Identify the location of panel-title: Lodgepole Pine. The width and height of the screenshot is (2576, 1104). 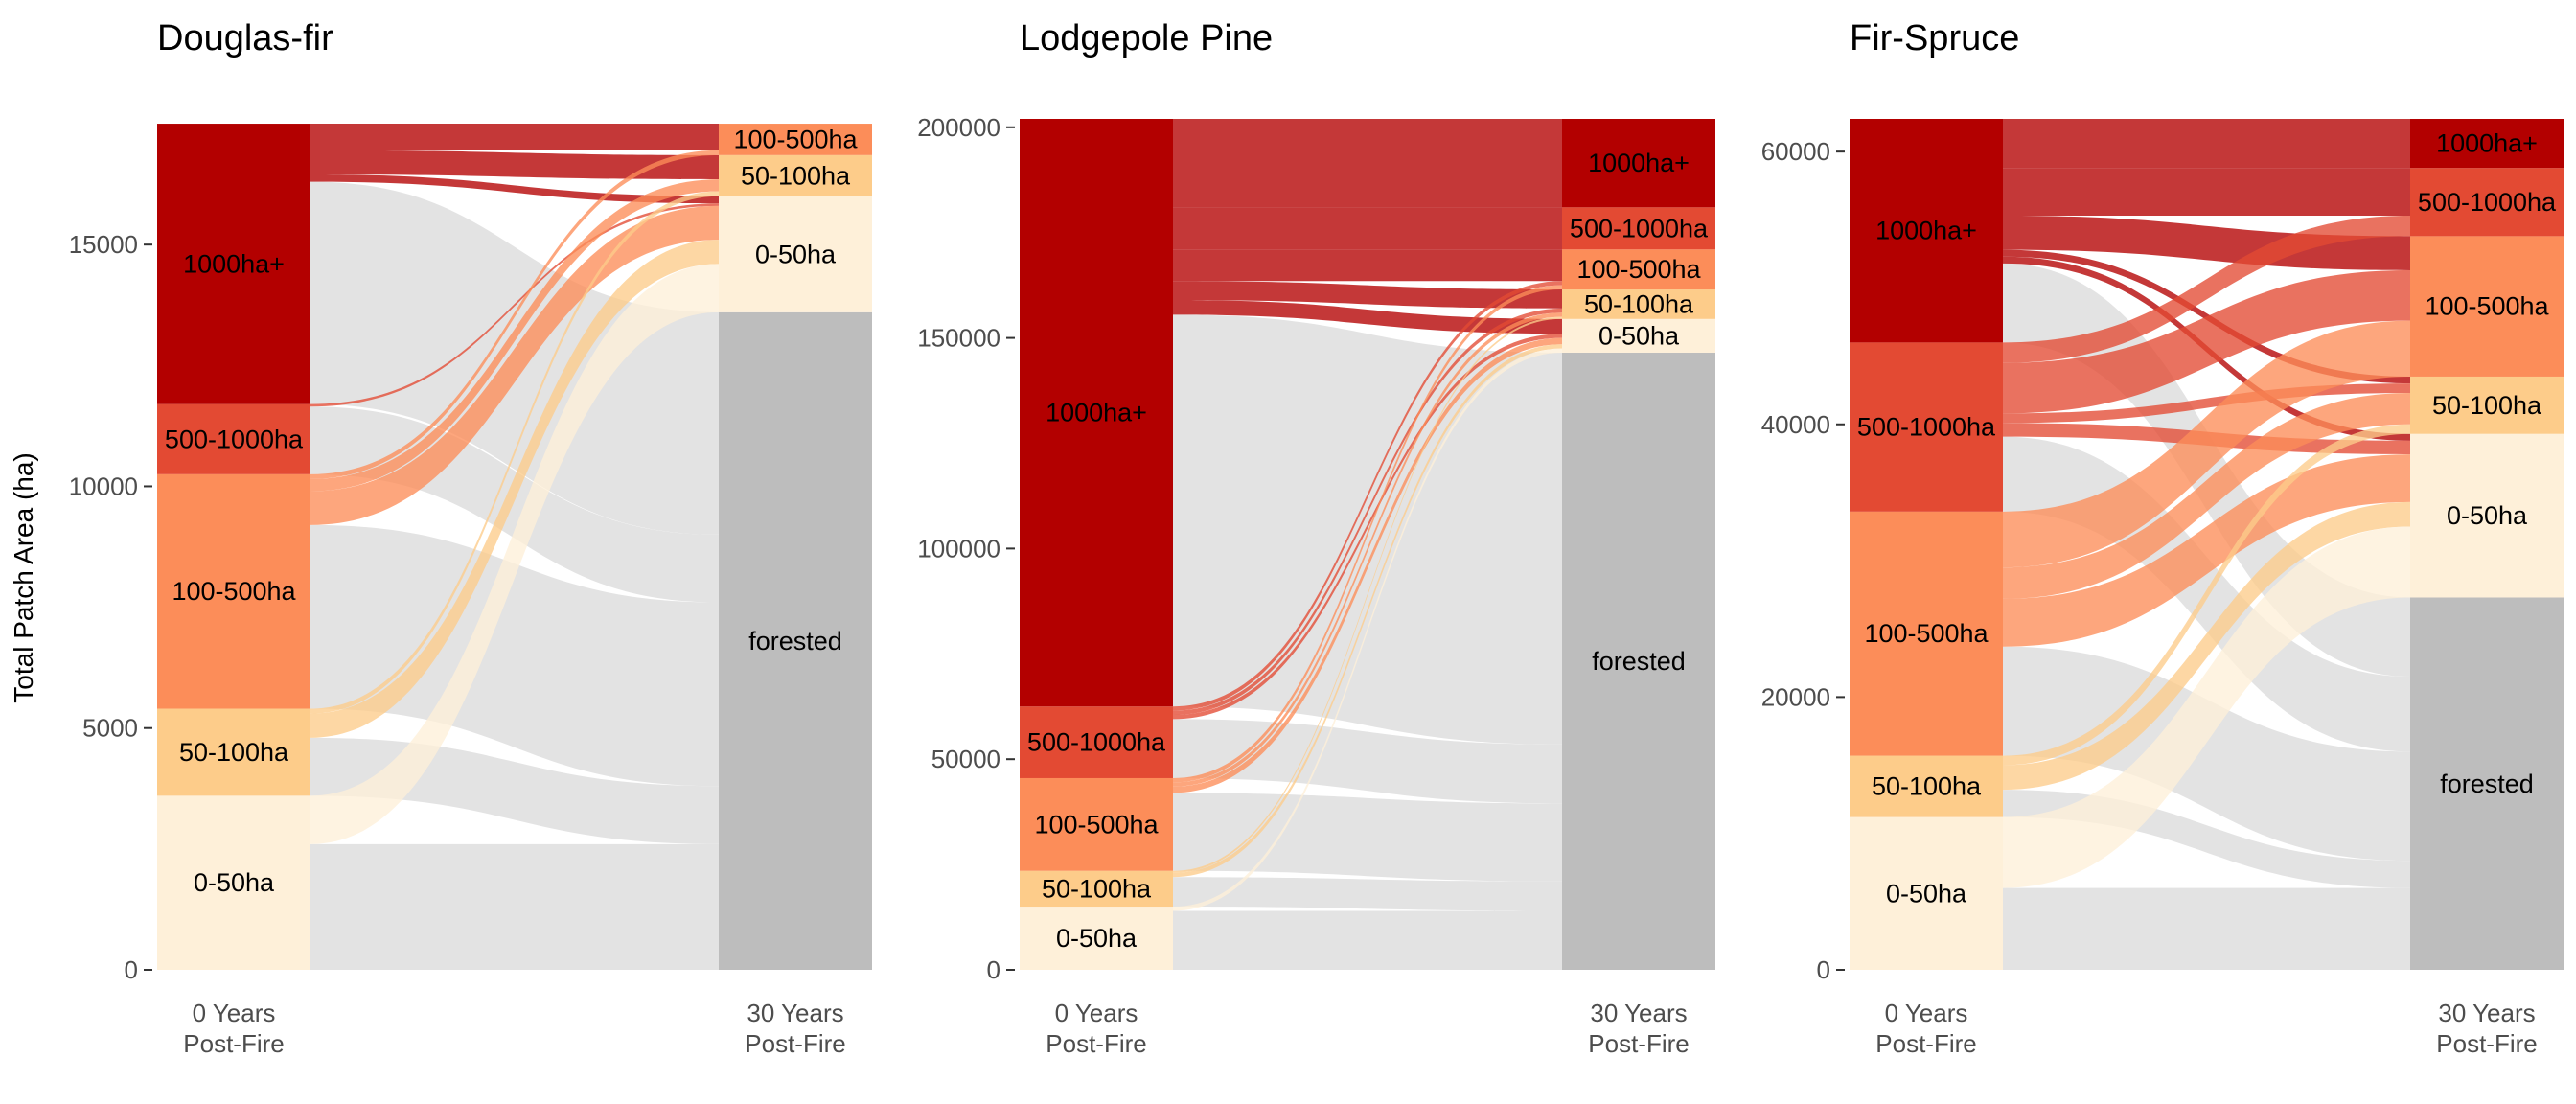
(1146, 38).